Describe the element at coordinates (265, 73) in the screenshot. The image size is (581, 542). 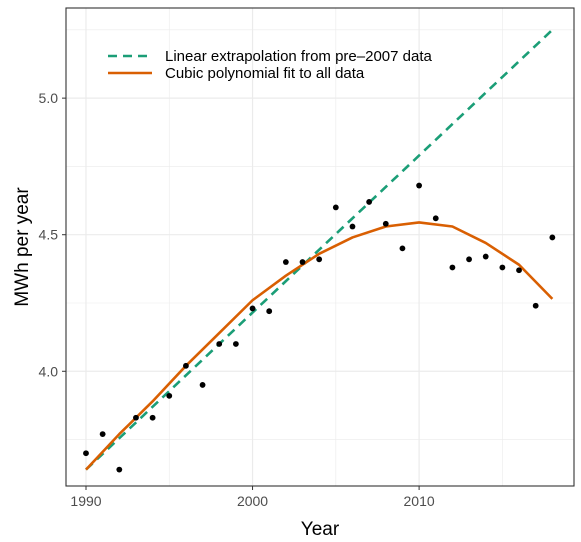
I see `legend-label: Cubic polynomial fit to all data` at that location.